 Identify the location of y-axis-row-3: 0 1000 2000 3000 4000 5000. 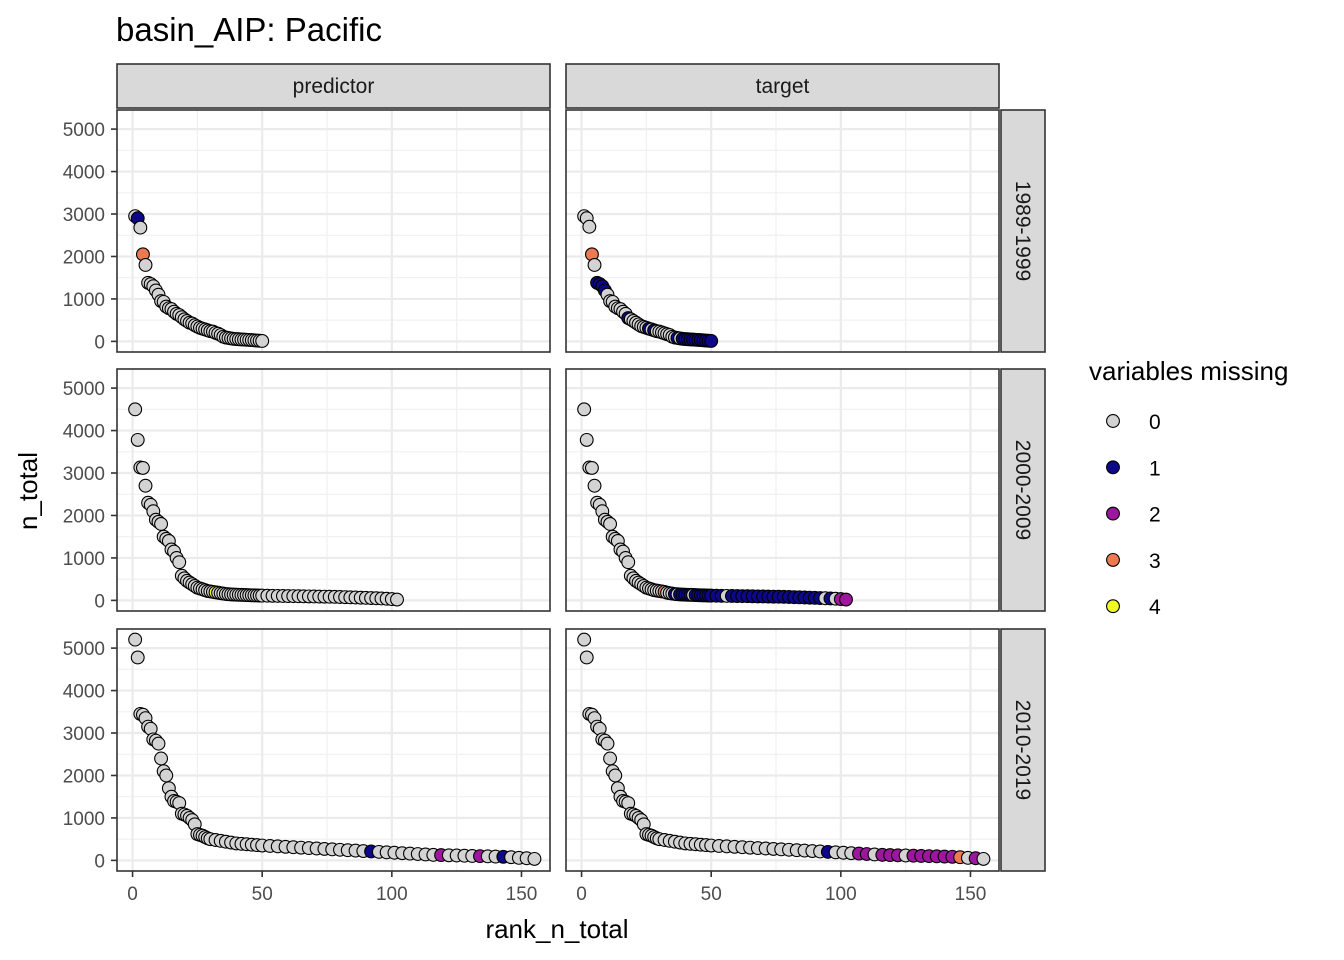
(90, 755).